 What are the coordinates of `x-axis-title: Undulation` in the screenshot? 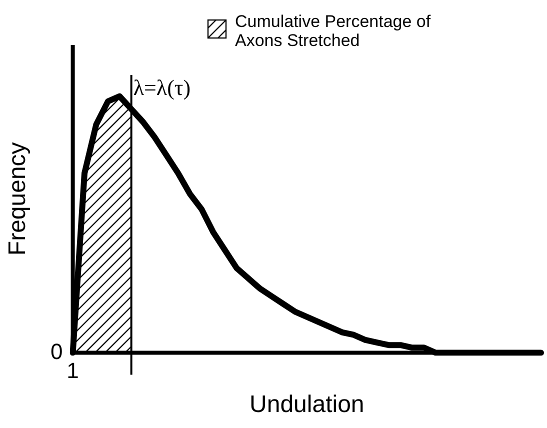 It's located at (307, 404).